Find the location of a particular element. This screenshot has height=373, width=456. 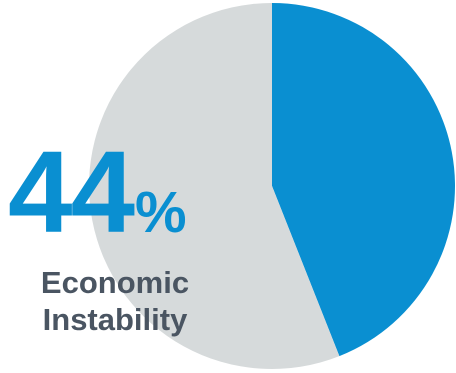

percentage-value: 44 is located at coordinates (71, 192).